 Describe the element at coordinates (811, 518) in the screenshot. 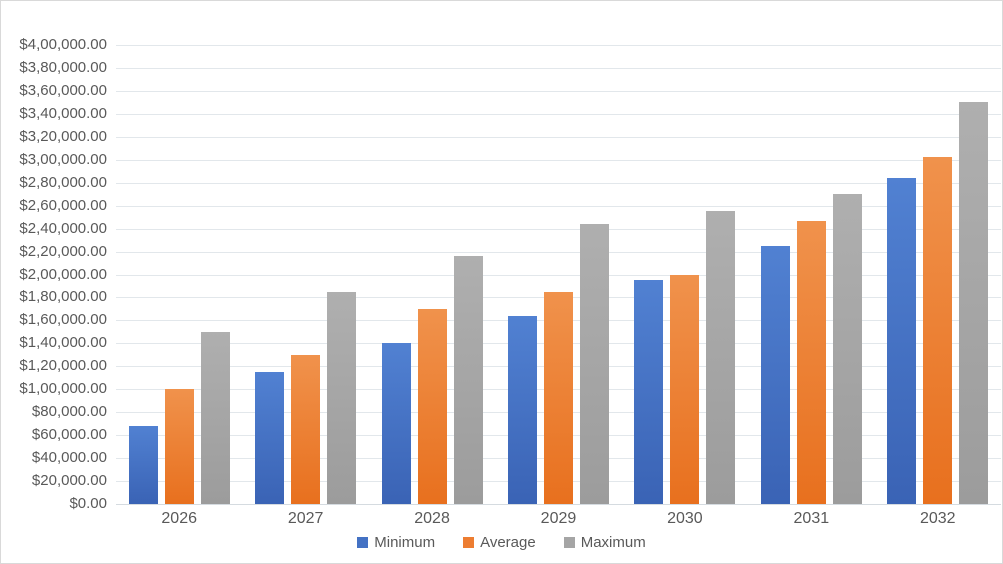

I see `x-axis-tick-label-2031: 2031` at that location.